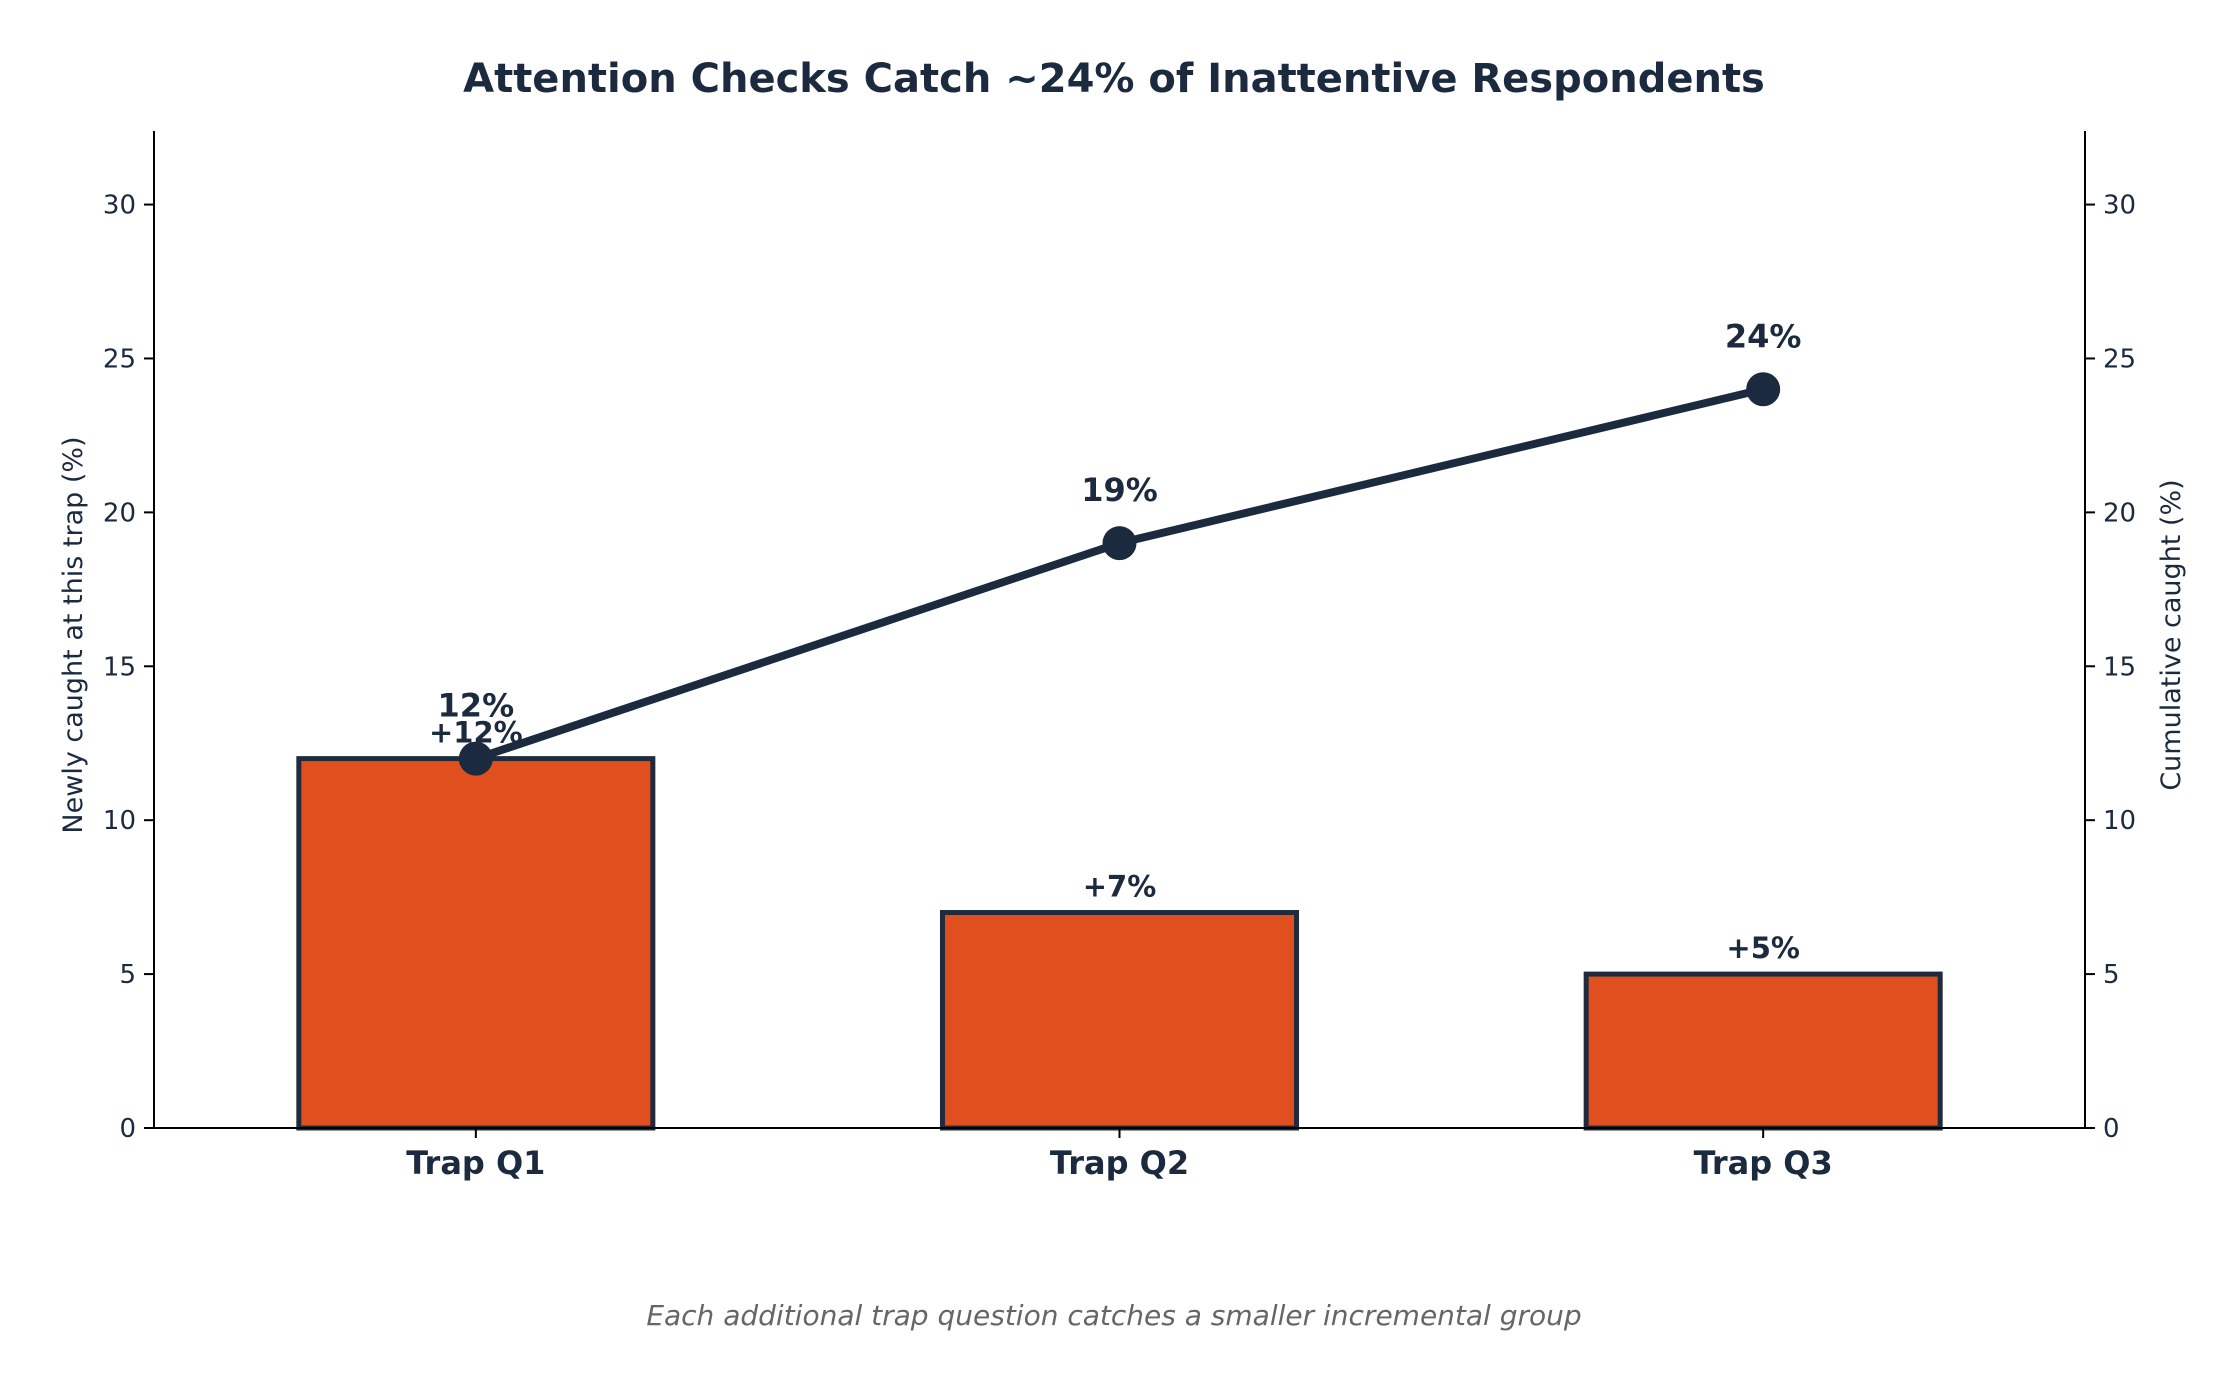 This screenshot has width=2228, height=1385. Describe the element at coordinates (127, 1129) in the screenshot. I see `y-tick-label-left: 0` at that location.